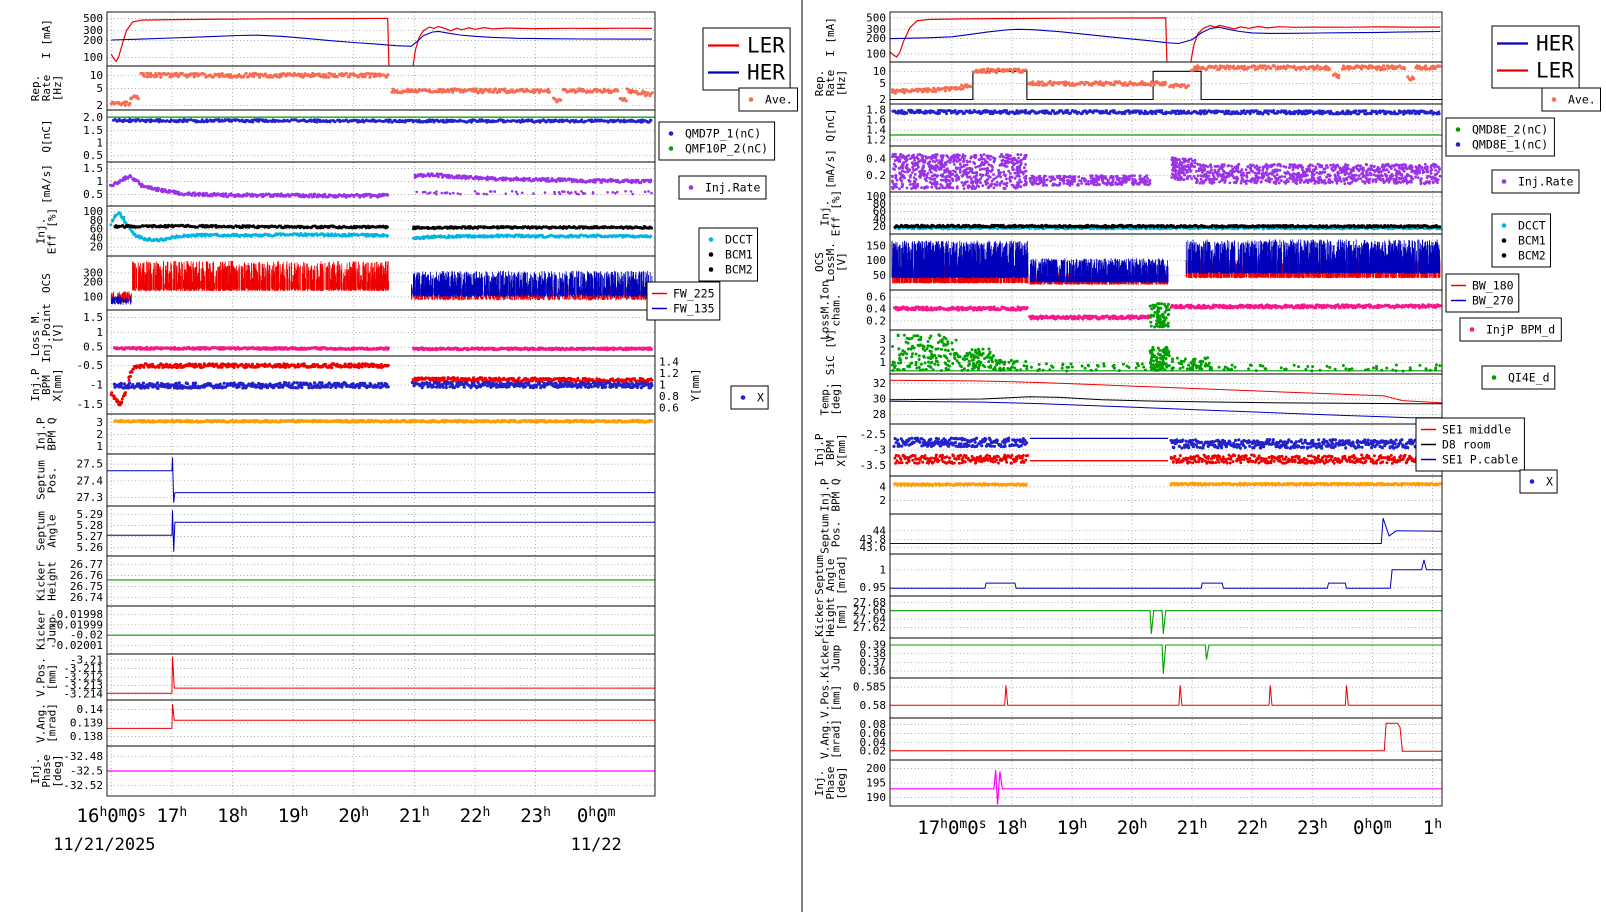  Describe the element at coordinates (873, 645) in the screenshot. I see `y-tick-label: 0.39` at that location.